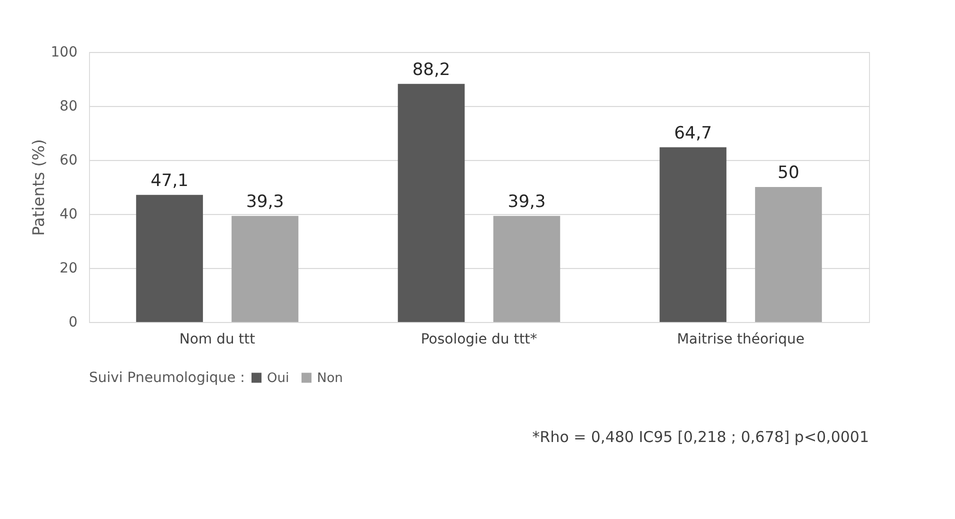  Describe the element at coordinates (278, 378) in the screenshot. I see `legend-label: Oui` at that location.